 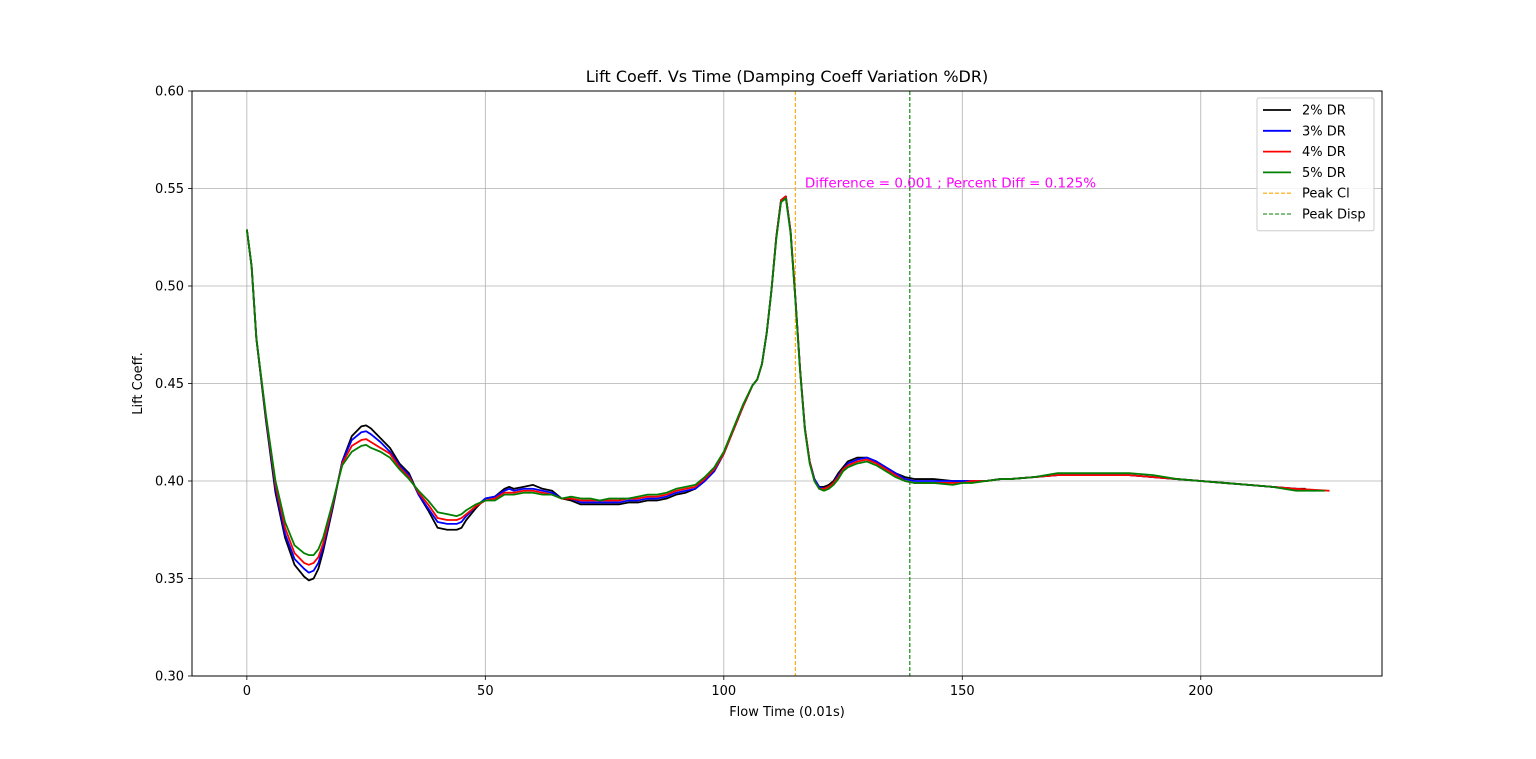 What do you see at coordinates (169, 92) in the screenshot?
I see `y-tick-label: 0.60` at bounding box center [169, 92].